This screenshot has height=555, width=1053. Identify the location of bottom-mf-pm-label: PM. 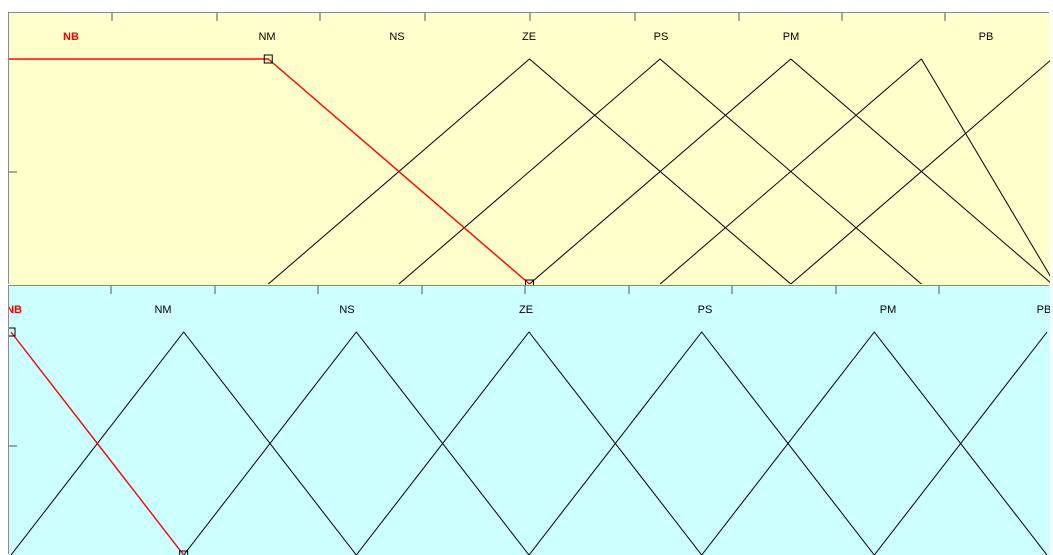
(888, 310).